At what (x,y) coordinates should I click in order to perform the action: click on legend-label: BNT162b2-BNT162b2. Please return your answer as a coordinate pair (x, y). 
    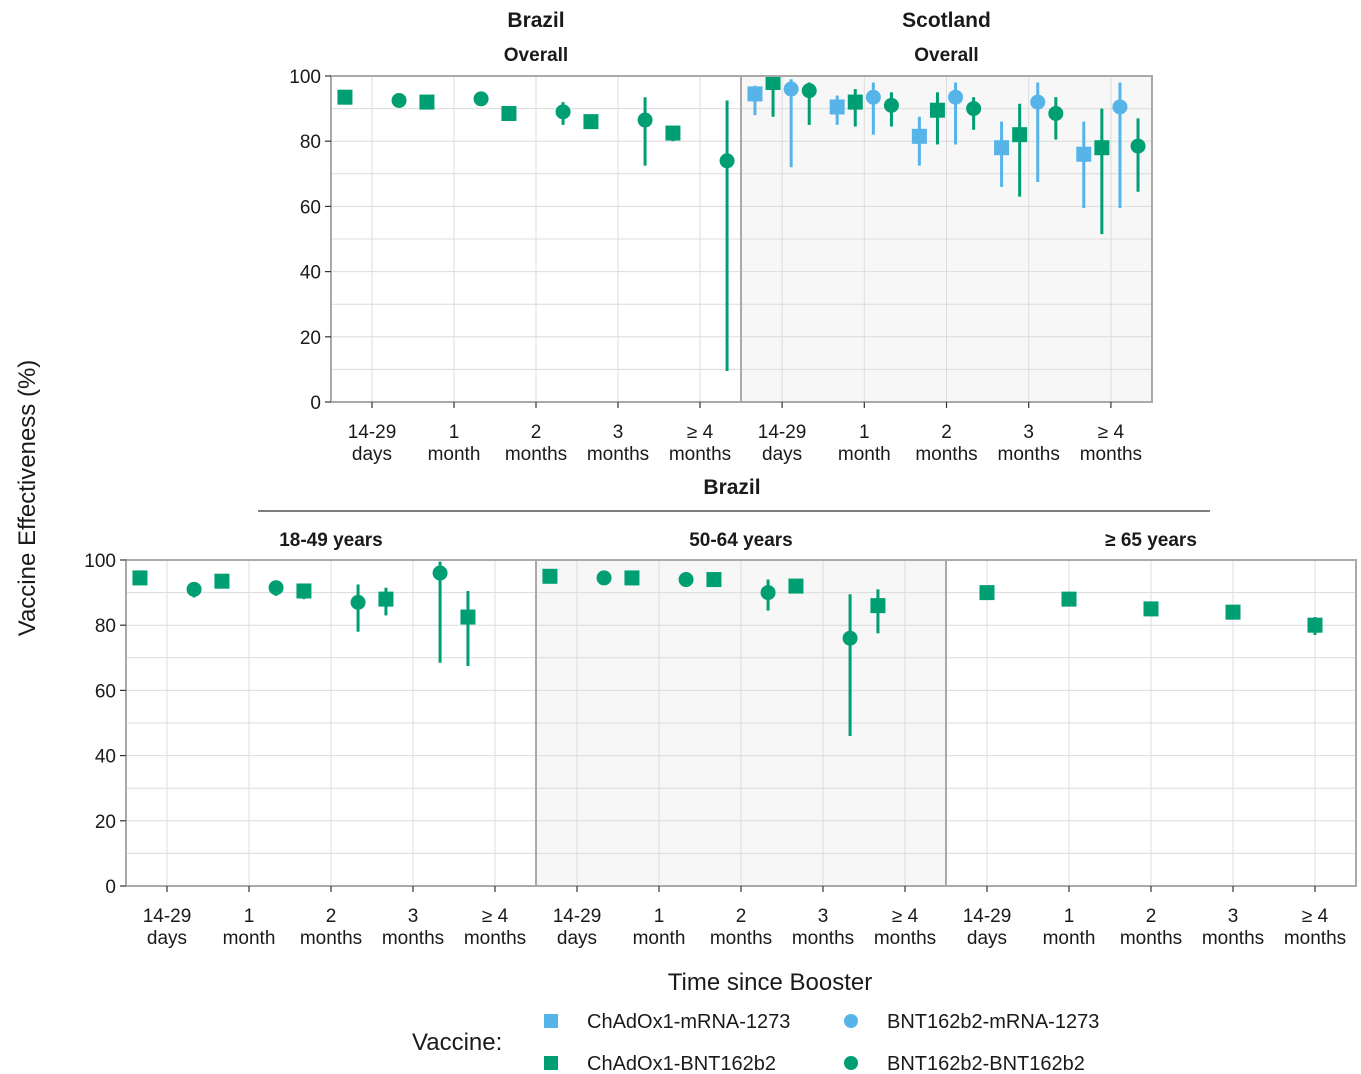
    Looking at the image, I should click on (986, 1063).